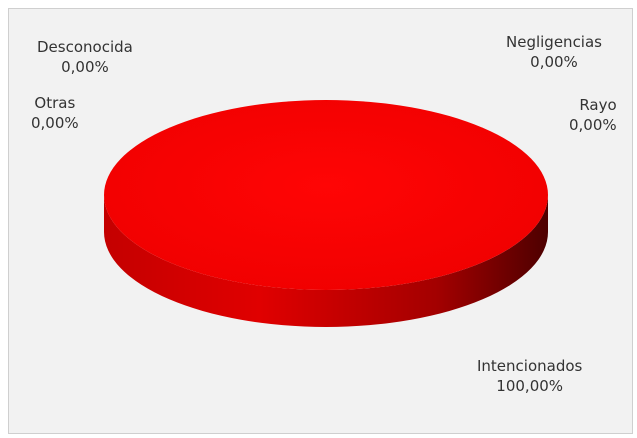  I want to click on label-rayo: Rayo 0,00%, so click(593, 115).